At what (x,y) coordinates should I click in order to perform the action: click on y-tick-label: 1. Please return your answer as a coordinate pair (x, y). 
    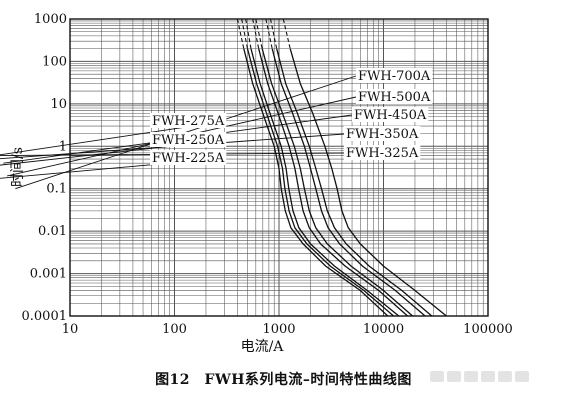
    Looking at the image, I should click on (63, 146).